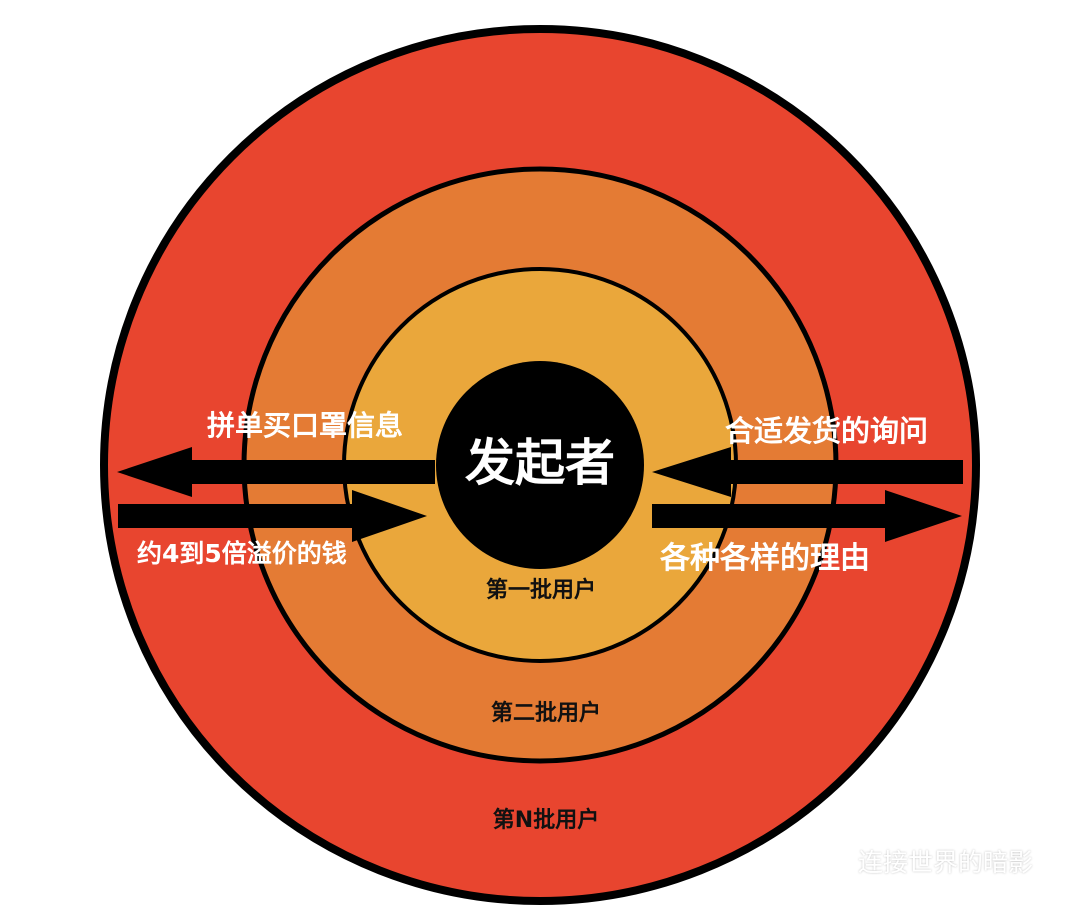 The image size is (1080, 911). Describe the element at coordinates (305, 425) in the screenshot. I see `left-top-flow-label: 拼单买口罩信息` at that location.